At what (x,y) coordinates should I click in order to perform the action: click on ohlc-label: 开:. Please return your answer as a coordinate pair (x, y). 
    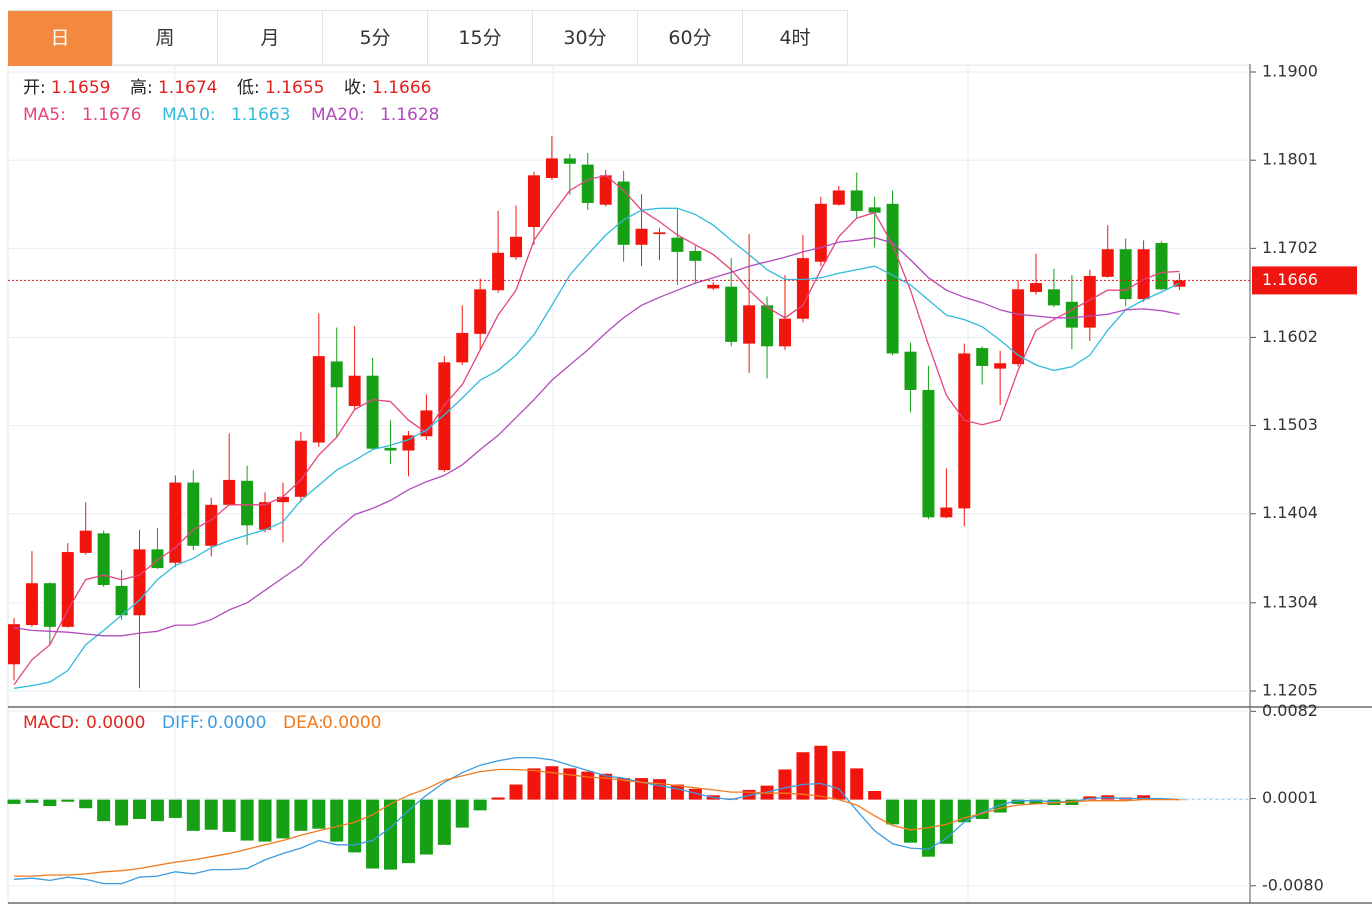
    Looking at the image, I should click on (34, 88).